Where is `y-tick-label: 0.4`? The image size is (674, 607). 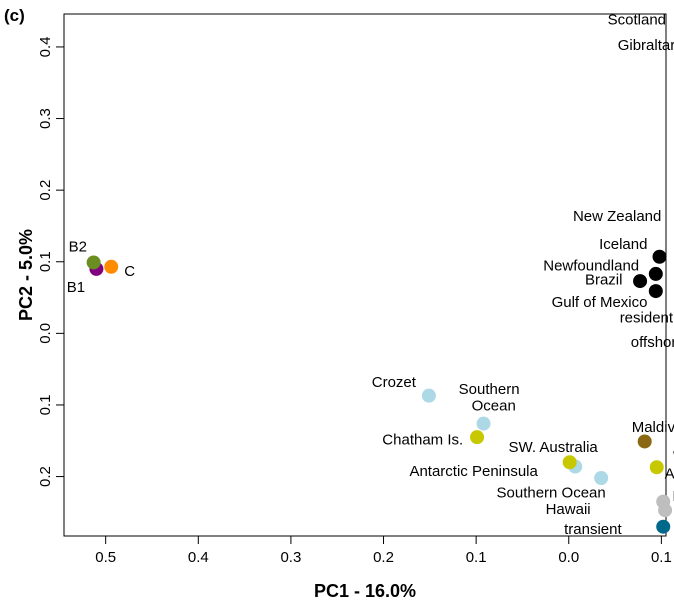 y-tick-label: 0.4 is located at coordinates (45, 47).